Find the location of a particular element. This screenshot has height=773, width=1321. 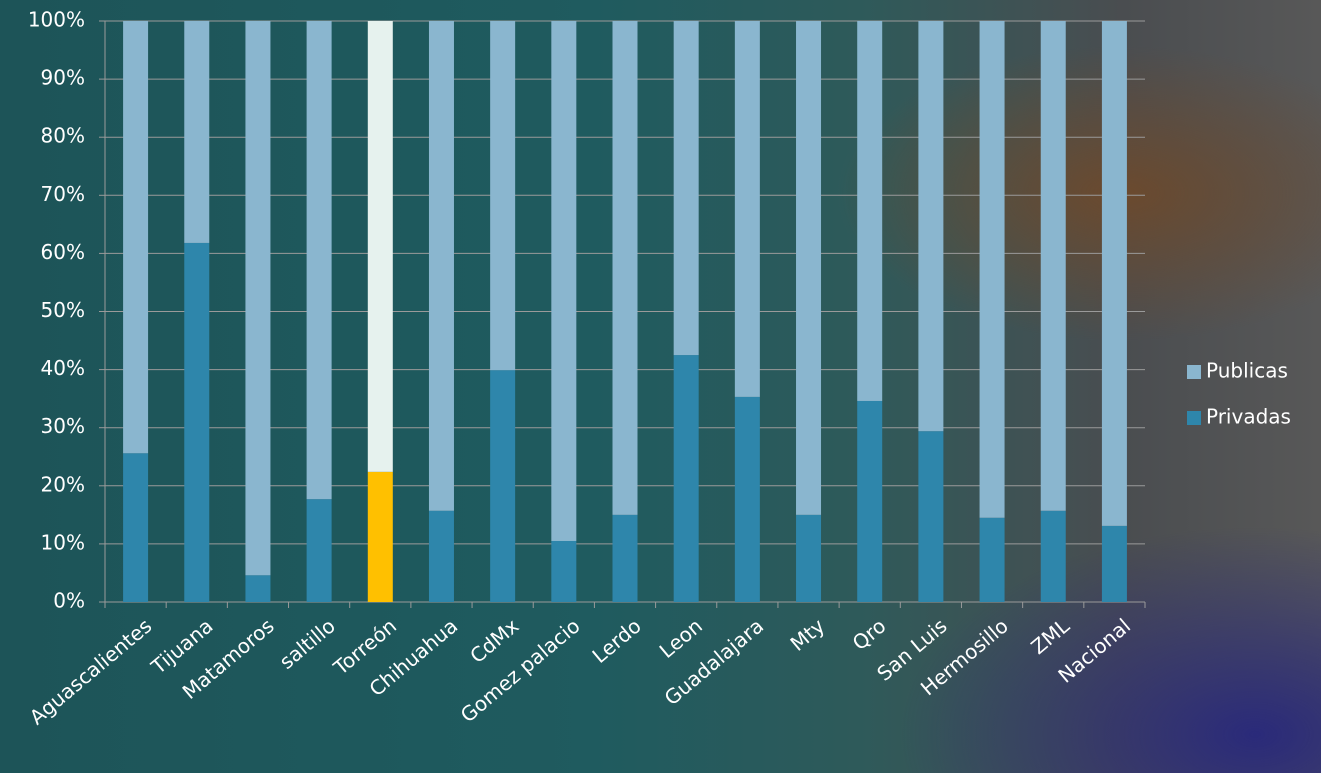

y-tick-label: 0% is located at coordinates (69, 601).